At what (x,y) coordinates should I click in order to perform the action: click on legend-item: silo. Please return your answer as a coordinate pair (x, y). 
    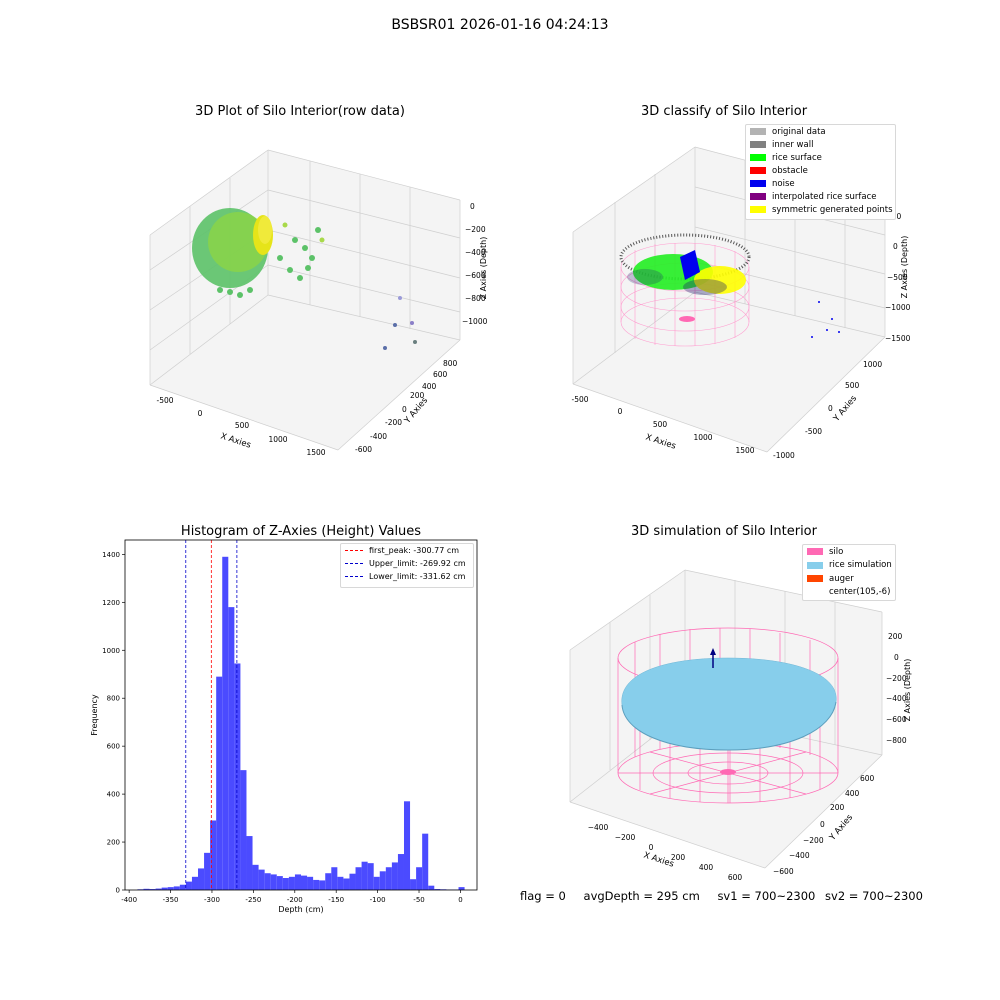
    Looking at the image, I should click on (849, 552).